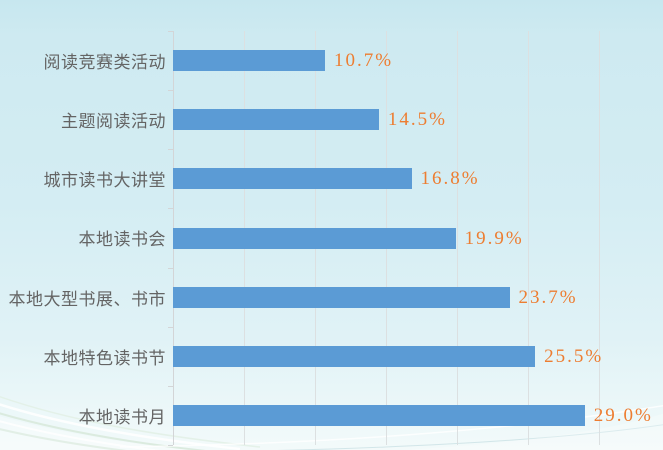 This screenshot has height=450, width=663. Describe the element at coordinates (104, 63) in the screenshot. I see `category-label: 阅读竞赛类活动` at that location.